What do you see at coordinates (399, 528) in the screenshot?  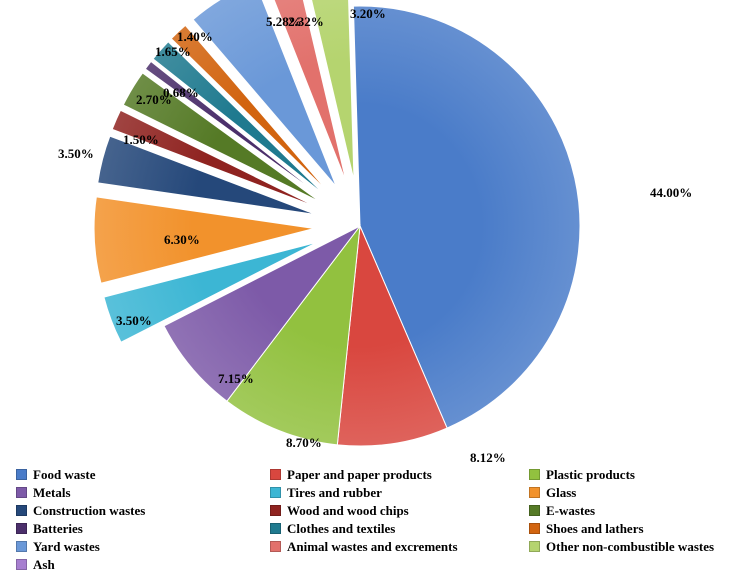 I see `legend-item-clothes-and-textiles: Clothes and textiles` at bounding box center [399, 528].